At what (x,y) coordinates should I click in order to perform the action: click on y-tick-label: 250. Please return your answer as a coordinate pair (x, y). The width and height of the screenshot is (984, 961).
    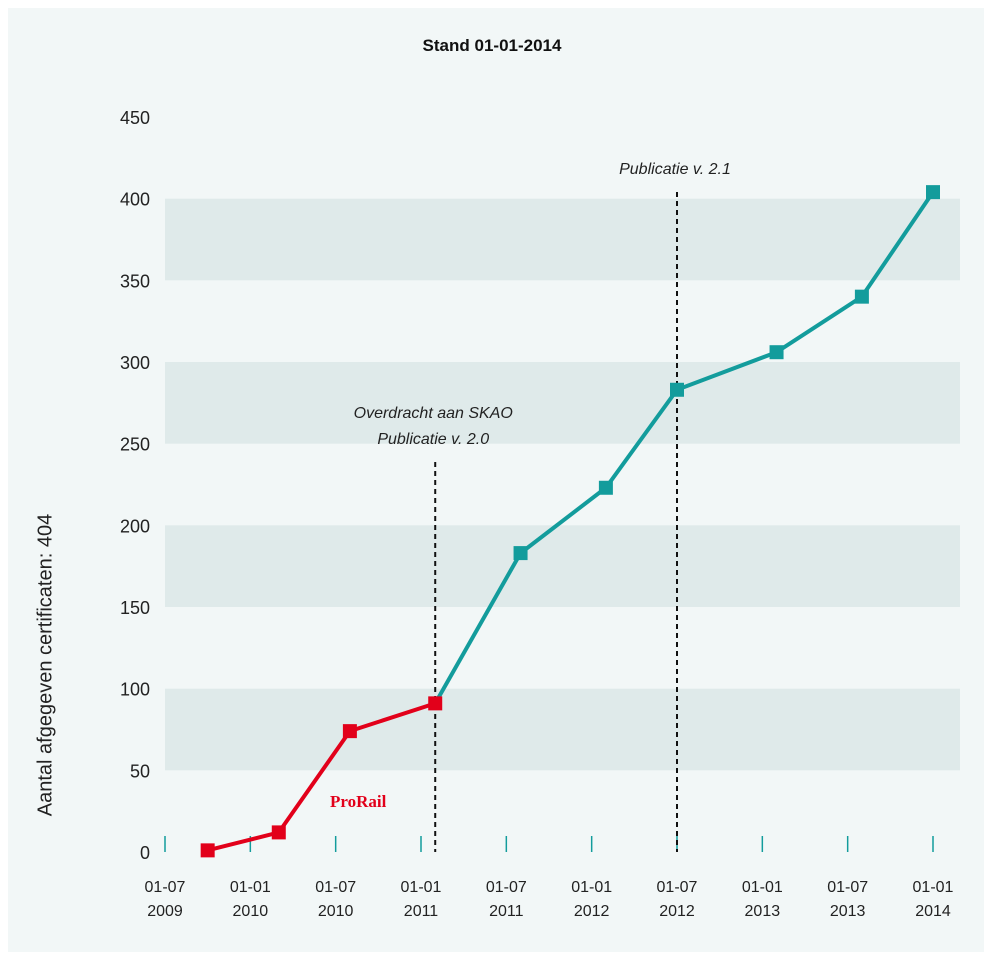
    Looking at the image, I should click on (135, 445).